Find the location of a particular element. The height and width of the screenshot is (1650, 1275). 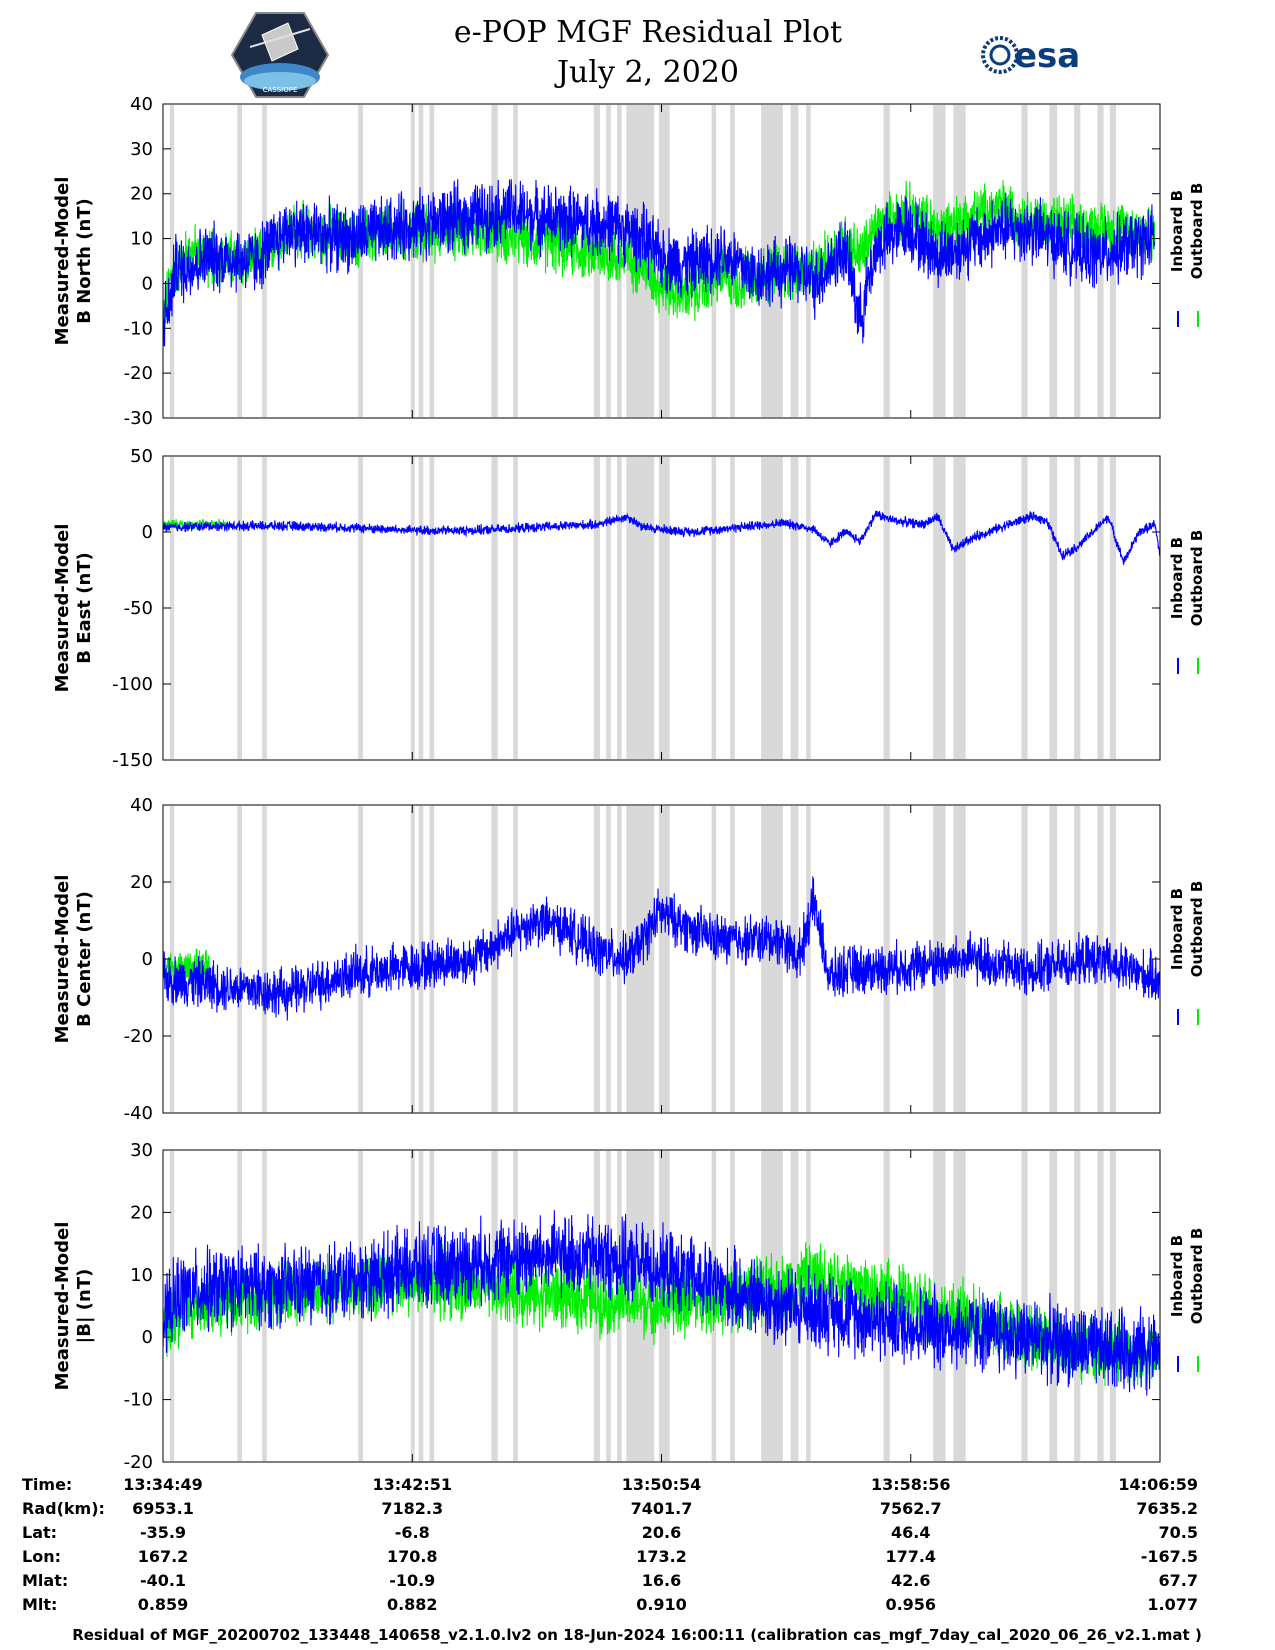

esa-logo: esa is located at coordinates (1030, 56).